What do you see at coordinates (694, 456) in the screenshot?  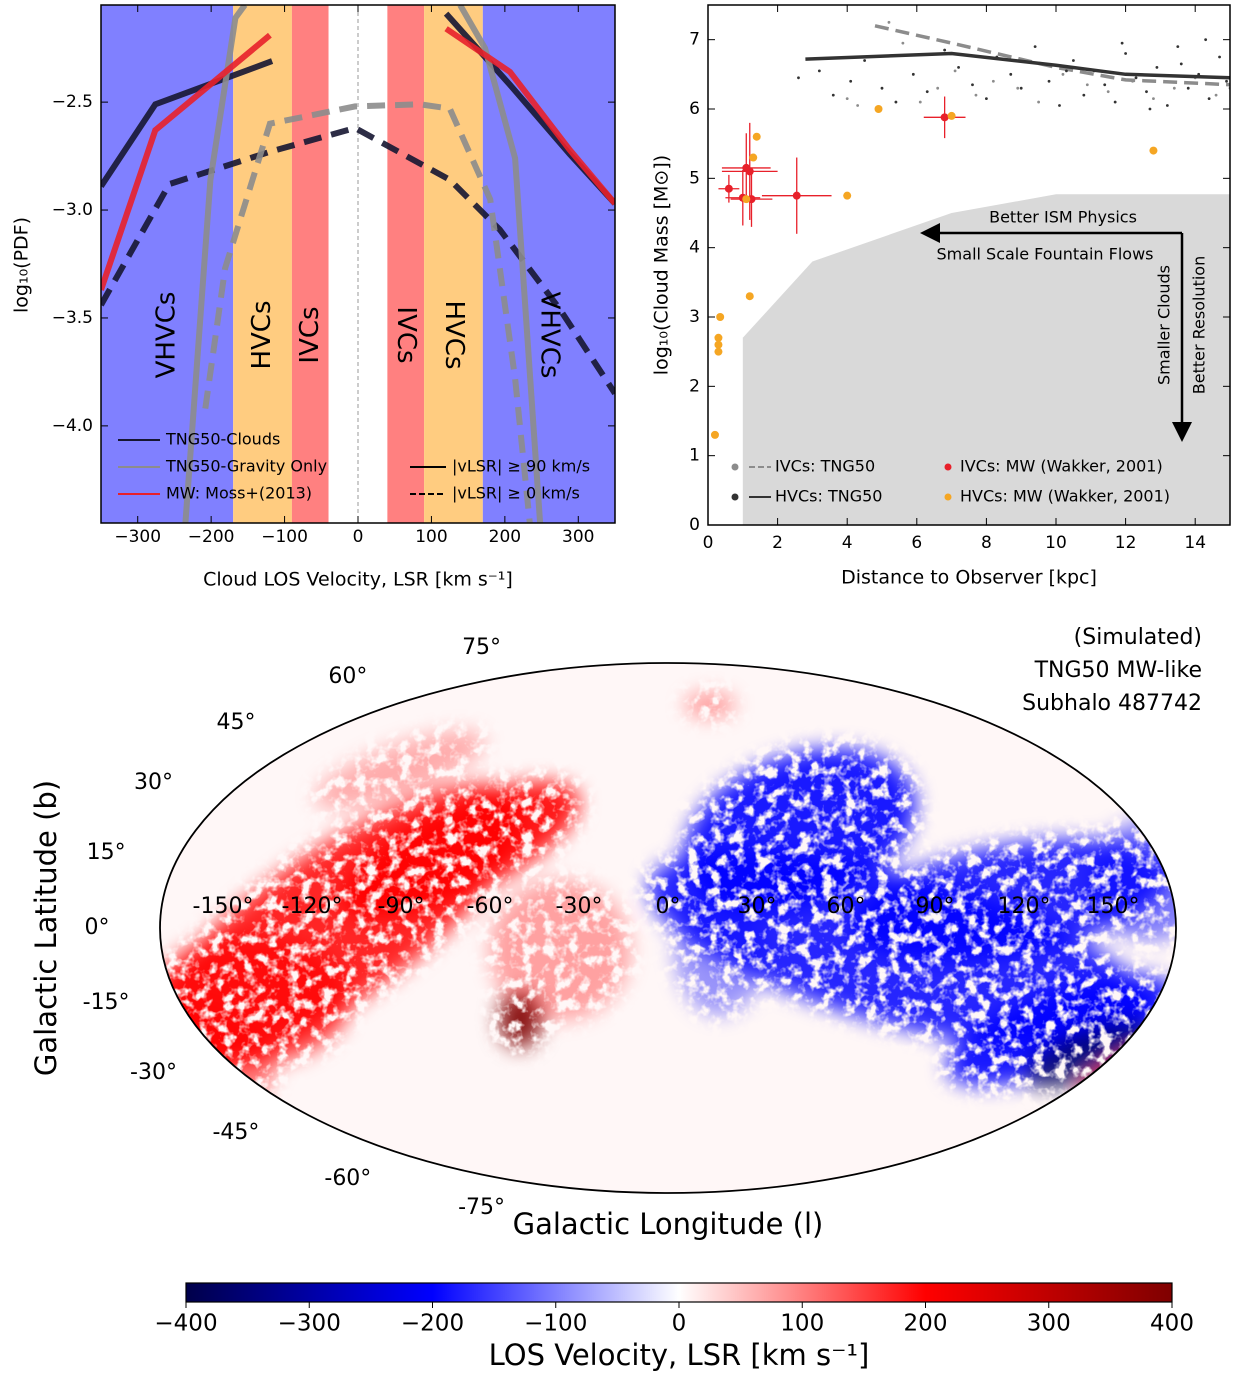 I see `y-tick-label: 1` at bounding box center [694, 456].